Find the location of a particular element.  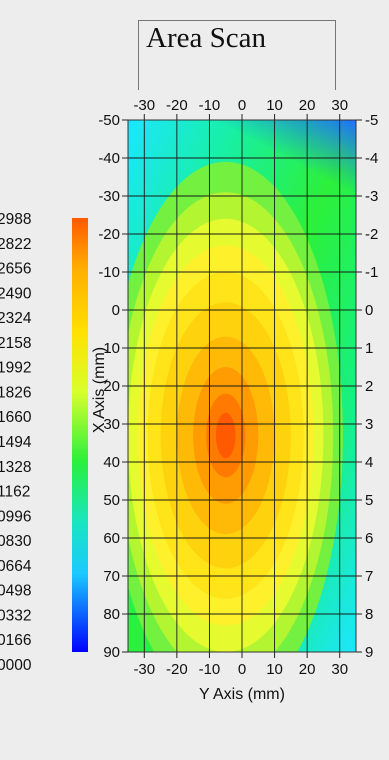

y-tick-label-left: 10 is located at coordinates (111, 348).